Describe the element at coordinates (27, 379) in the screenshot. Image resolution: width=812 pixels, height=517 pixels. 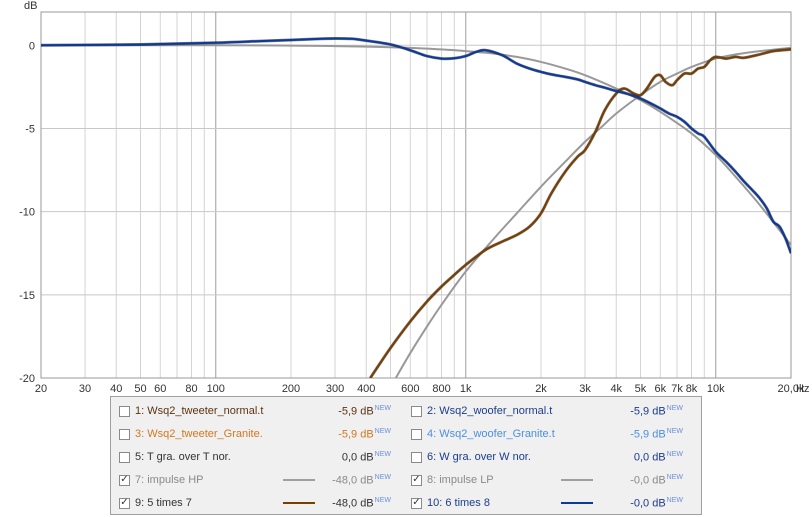
I see `y-tick-label: -20` at that location.